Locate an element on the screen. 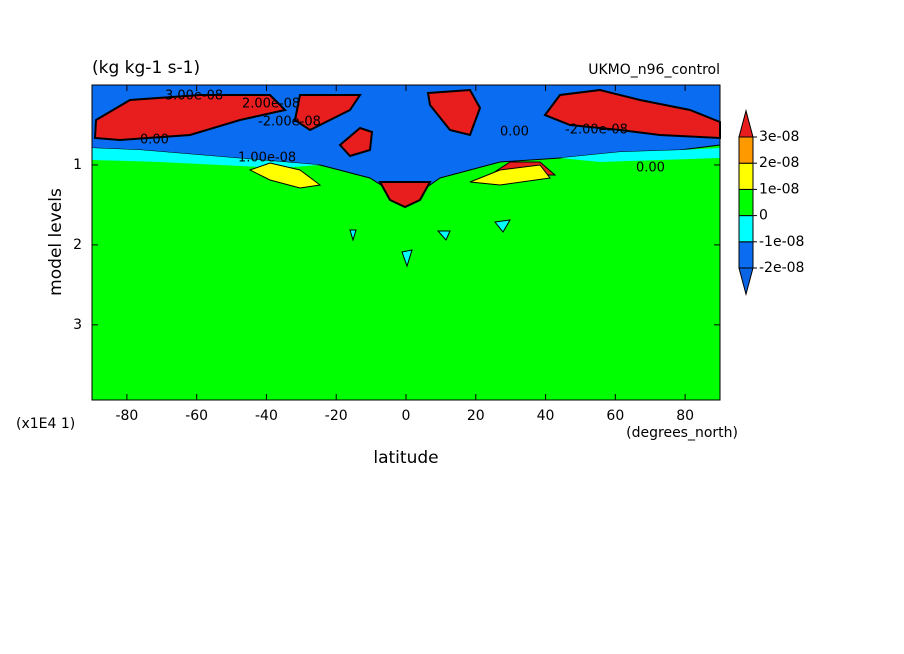 This screenshot has height=654, width=904. colorbar-label: -2e-08 is located at coordinates (781, 268).